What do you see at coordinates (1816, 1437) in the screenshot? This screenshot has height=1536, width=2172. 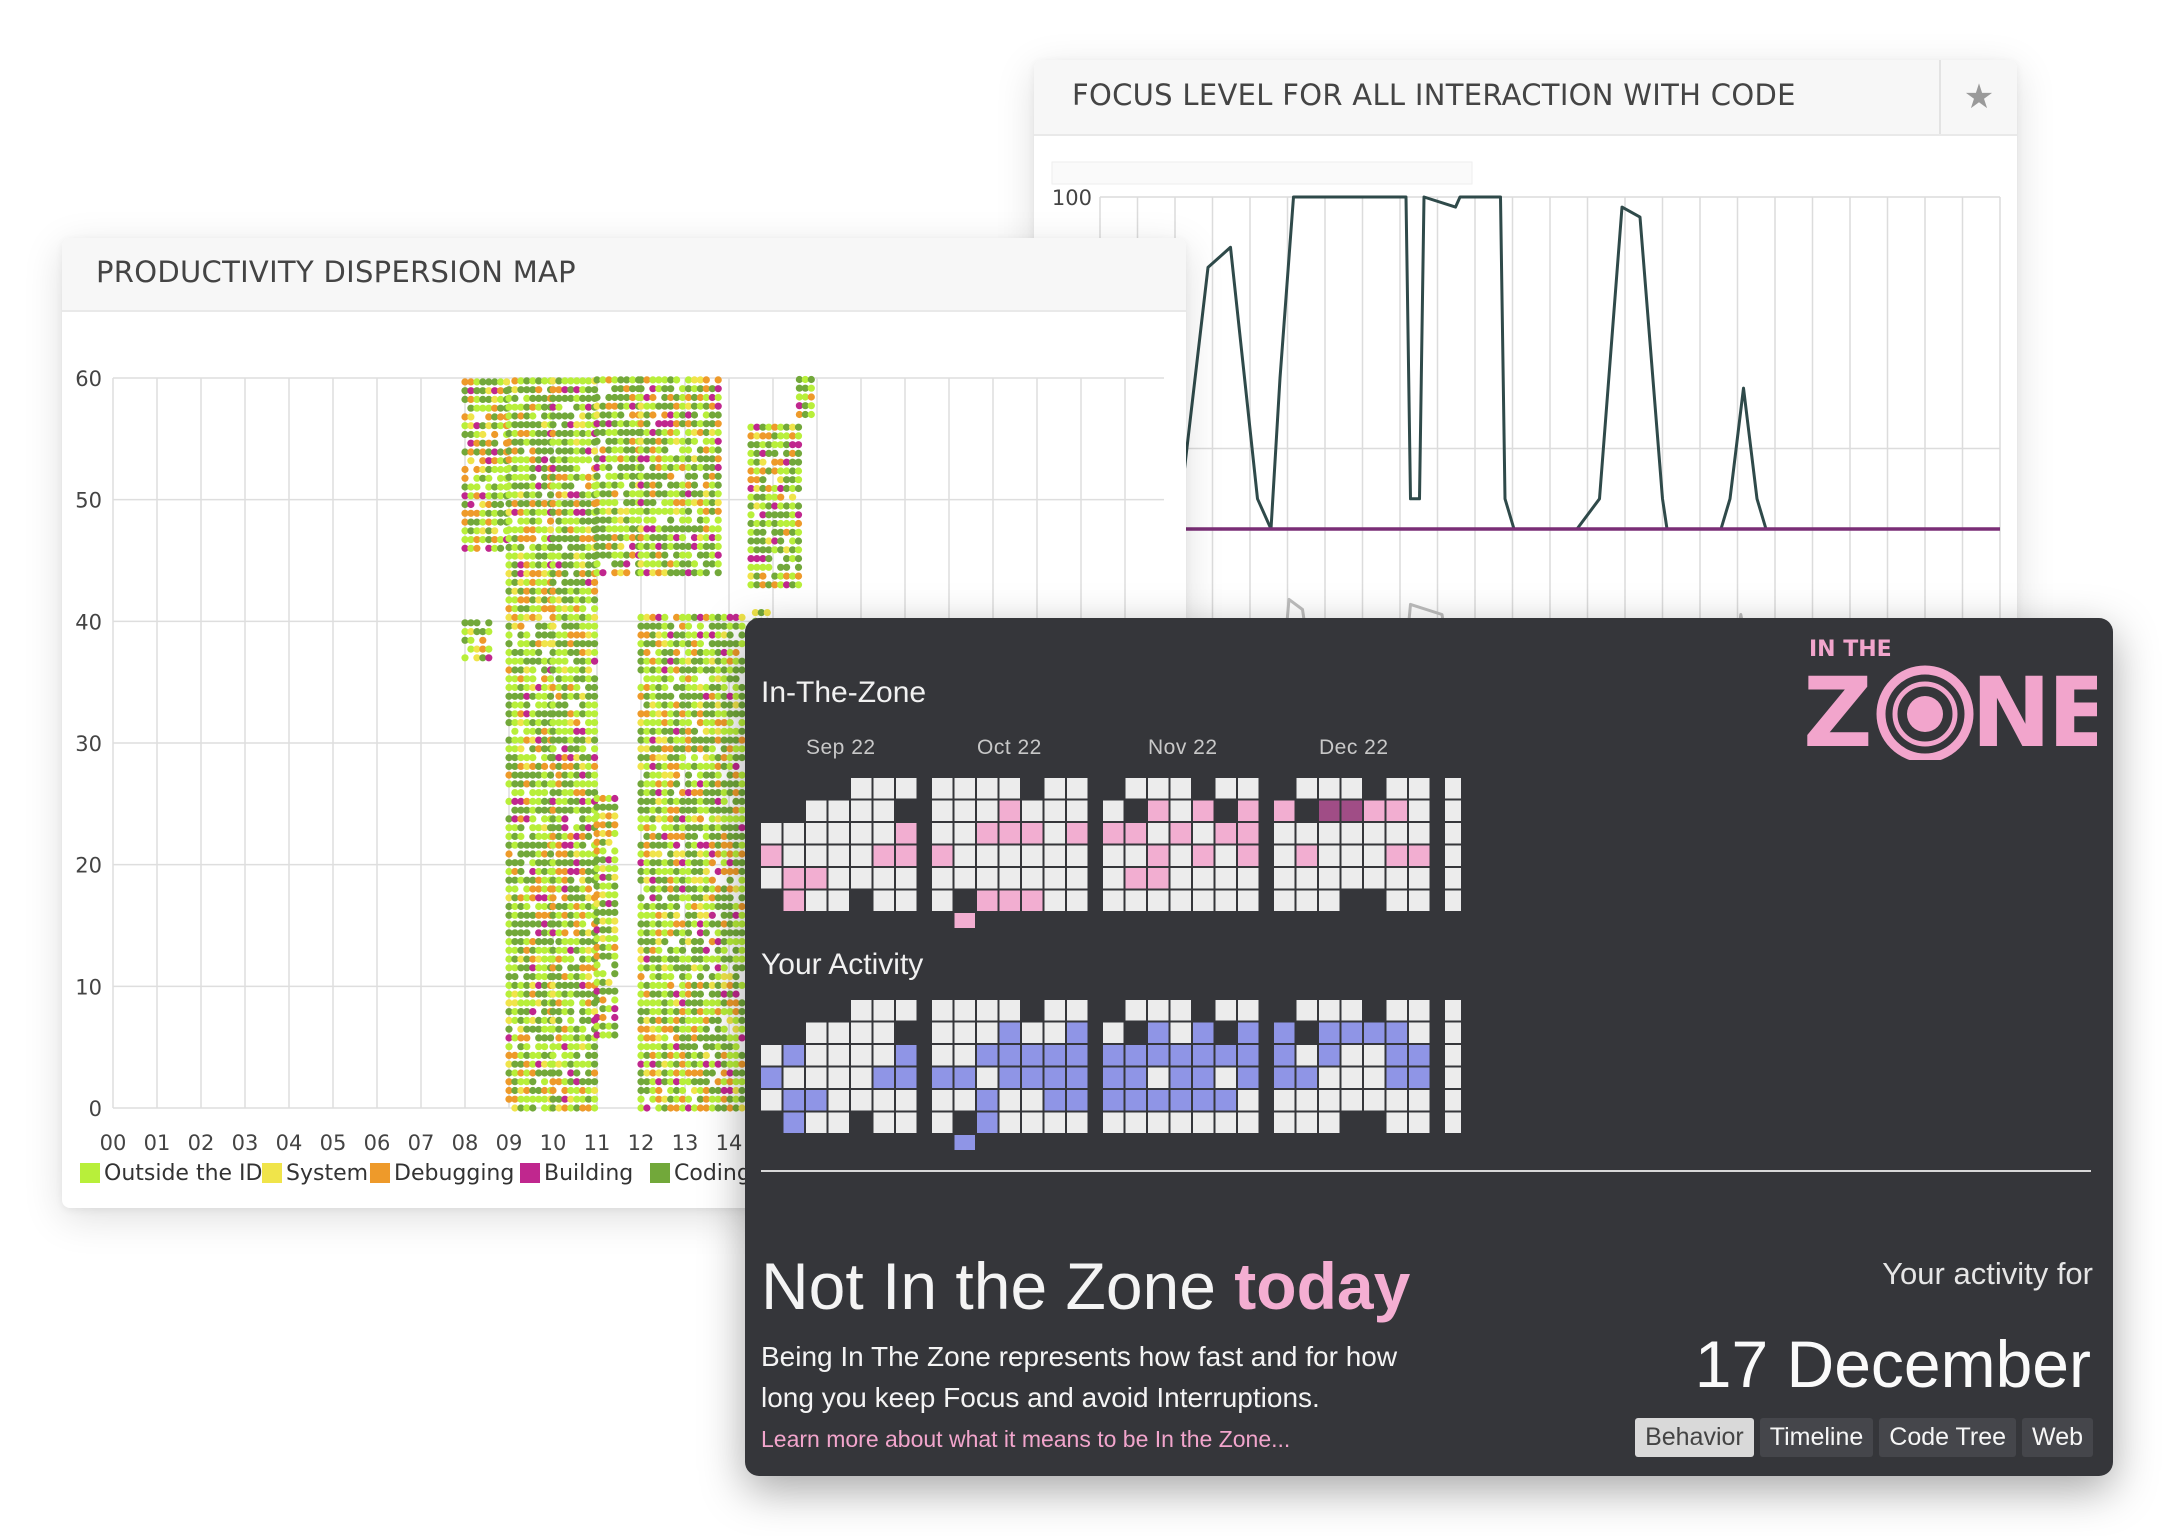 I see `tab-timeline: Timeline` at bounding box center [1816, 1437].